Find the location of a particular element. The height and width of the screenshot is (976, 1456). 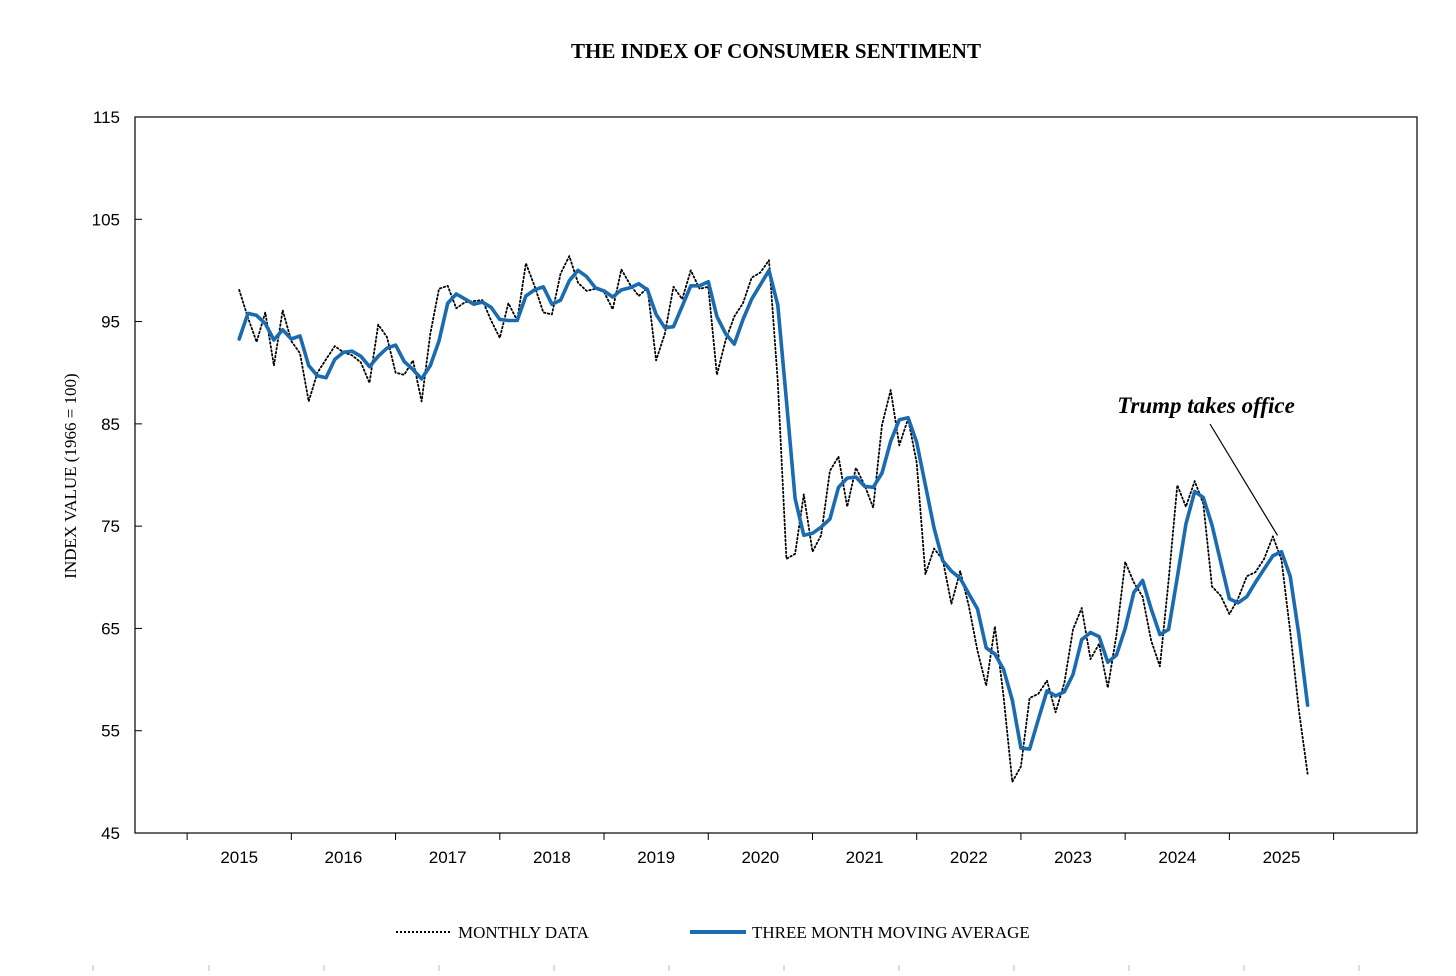

x-tick-label: 2020 is located at coordinates (760, 857).